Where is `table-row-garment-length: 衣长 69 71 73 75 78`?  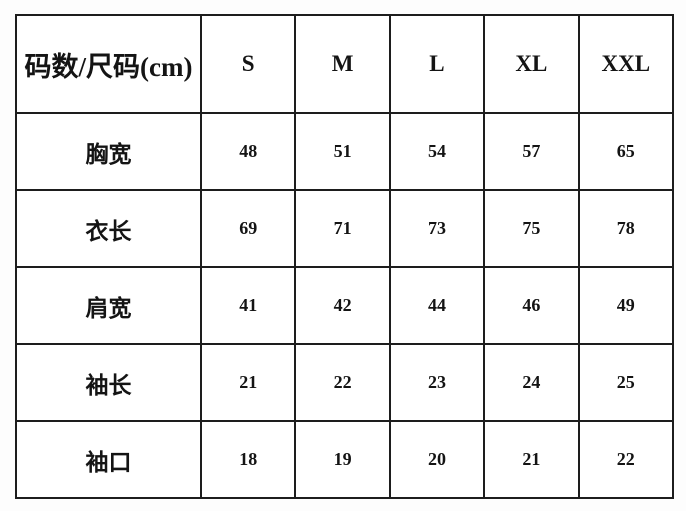
table-row-garment-length: 衣长 69 71 73 75 78 is located at coordinates (344, 228).